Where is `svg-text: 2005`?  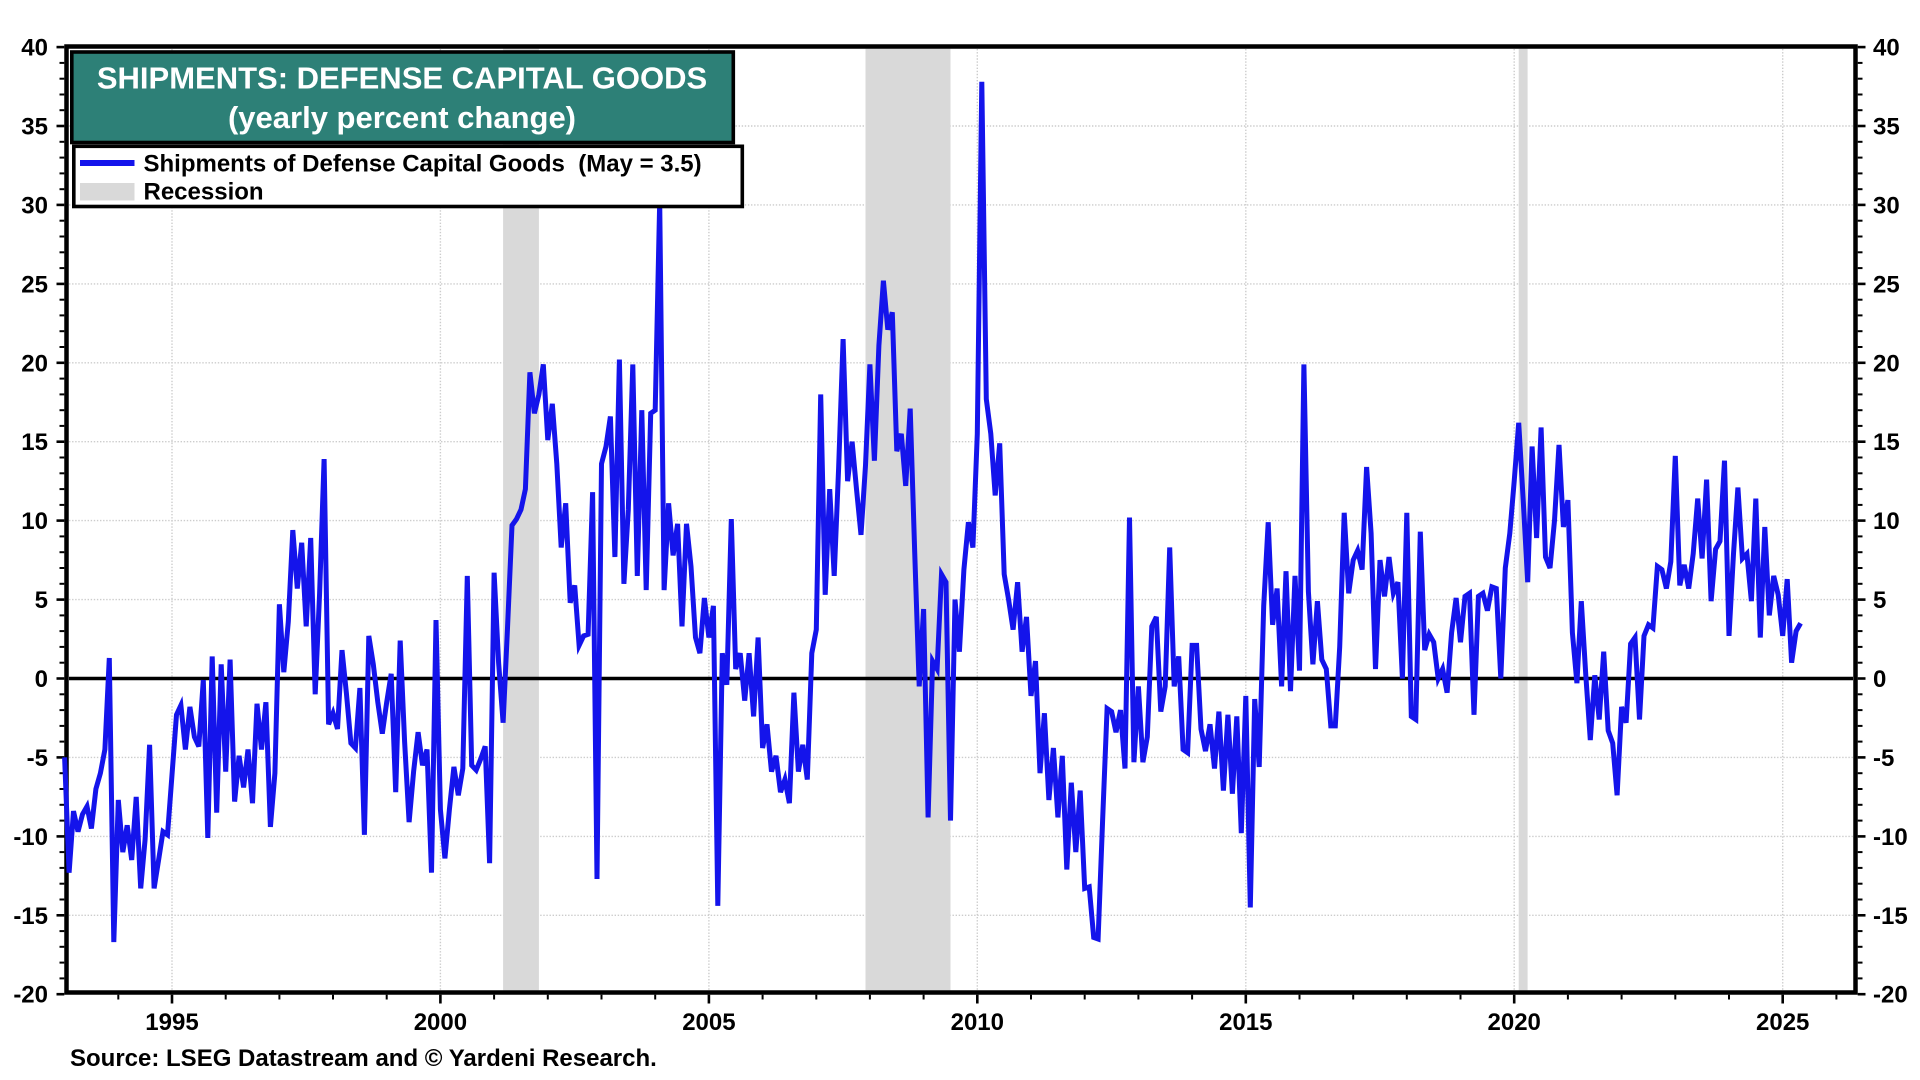 svg-text: 2005 is located at coordinates (708, 1022).